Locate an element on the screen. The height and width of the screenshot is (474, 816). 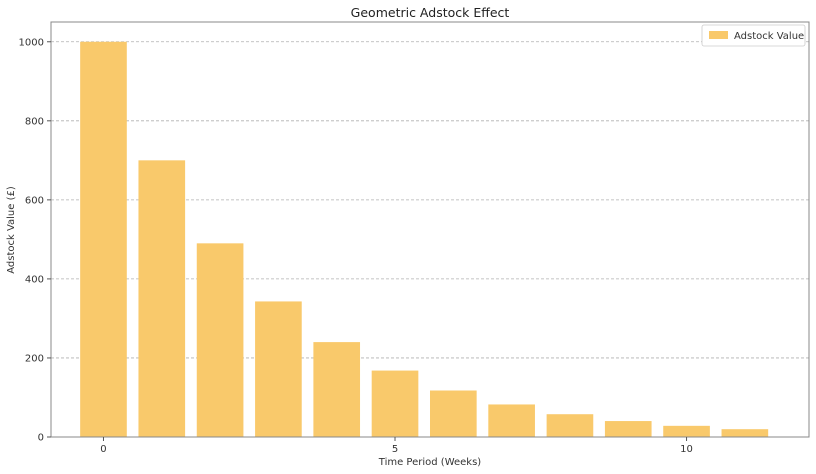
x-tick-label: 5 is located at coordinates (395, 449).